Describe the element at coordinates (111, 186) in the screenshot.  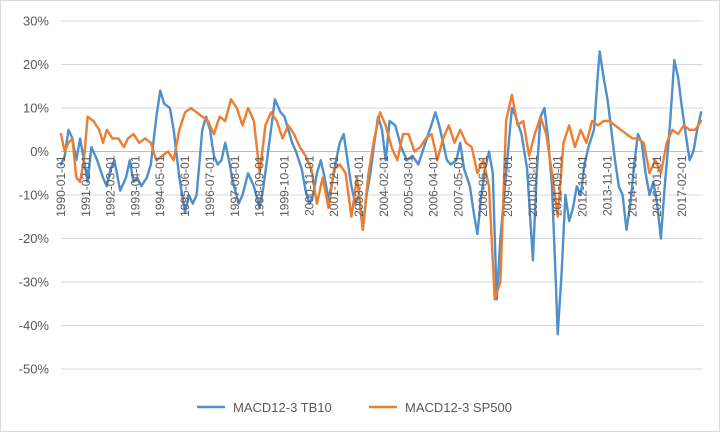
I see `x-tick-label: 1992-03-01` at that location.